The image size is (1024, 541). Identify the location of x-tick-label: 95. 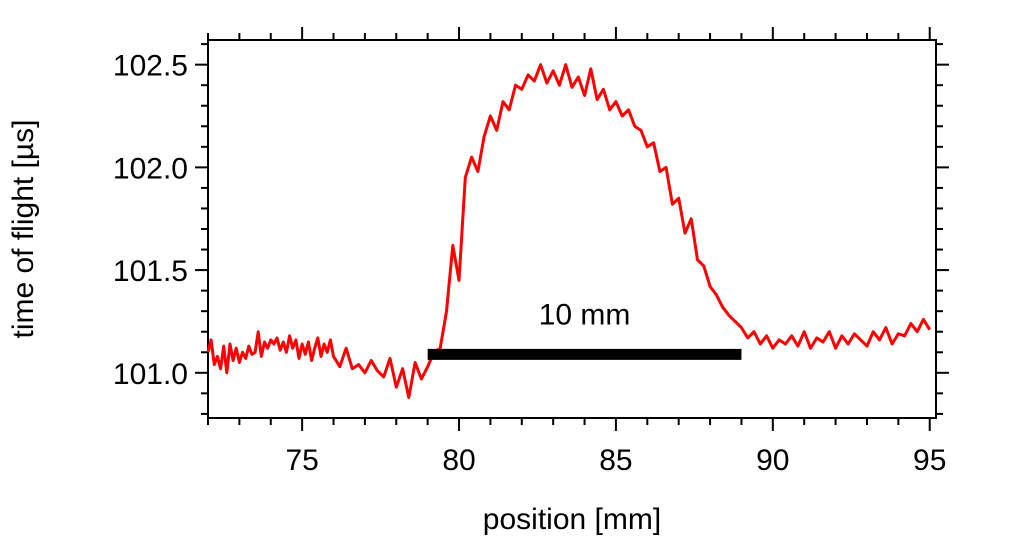
(929, 460).